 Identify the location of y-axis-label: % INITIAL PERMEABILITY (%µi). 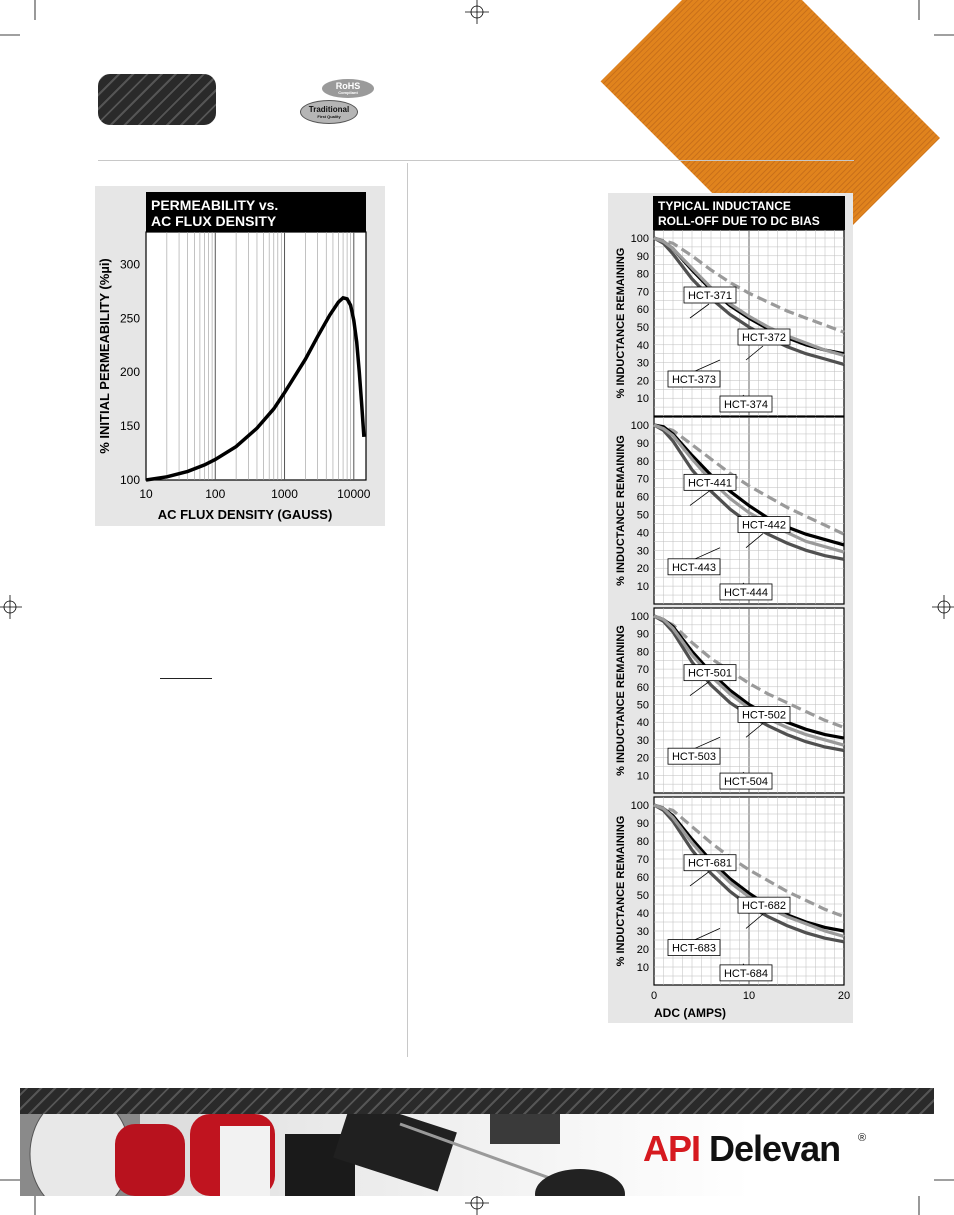
(104, 356).